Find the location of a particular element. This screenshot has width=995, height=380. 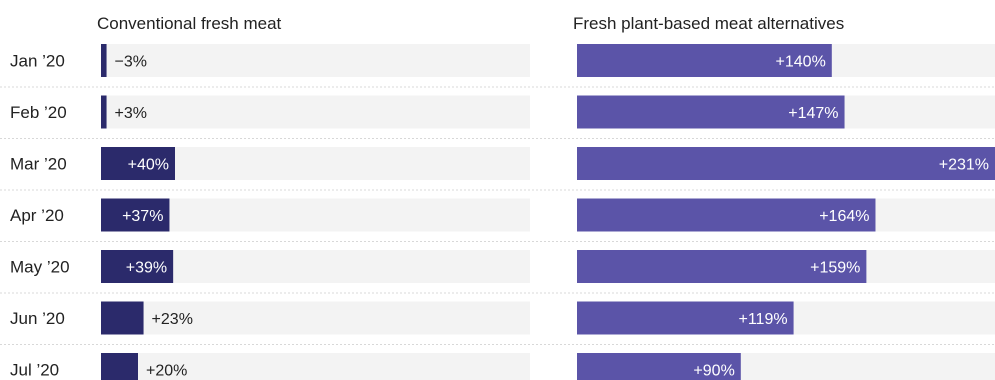

data-label: +23% is located at coordinates (172, 319).